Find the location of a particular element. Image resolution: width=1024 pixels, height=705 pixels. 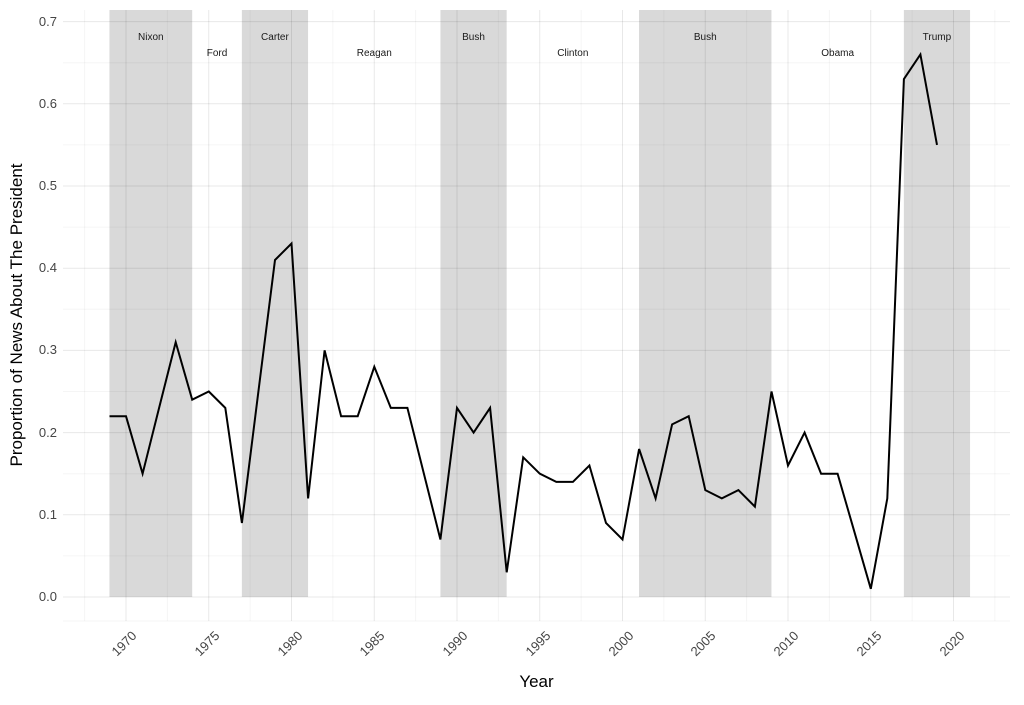

president-label-obama: Obama is located at coordinates (838, 53).